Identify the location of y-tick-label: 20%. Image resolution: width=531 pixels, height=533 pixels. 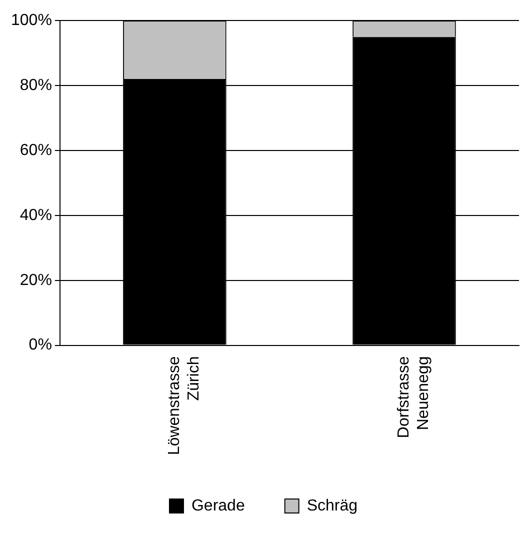
(36, 280).